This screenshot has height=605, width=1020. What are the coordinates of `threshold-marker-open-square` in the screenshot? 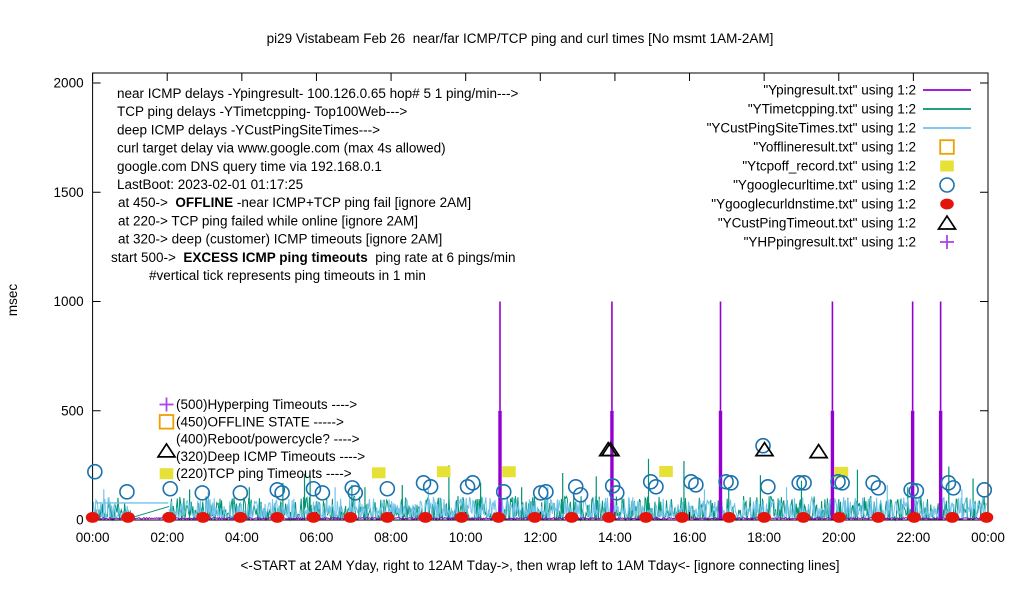 It's located at (166, 422).